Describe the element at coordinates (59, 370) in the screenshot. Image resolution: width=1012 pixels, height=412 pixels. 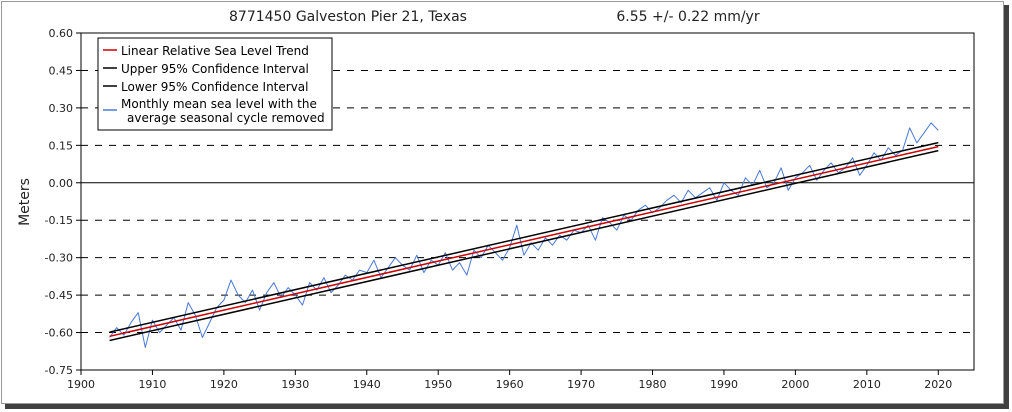
I see `y-tick-label: -0.75` at that location.